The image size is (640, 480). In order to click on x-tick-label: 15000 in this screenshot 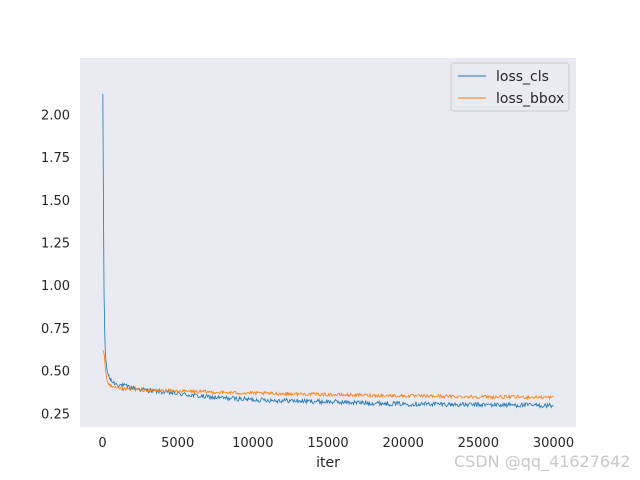, I will do `click(327, 443)`.